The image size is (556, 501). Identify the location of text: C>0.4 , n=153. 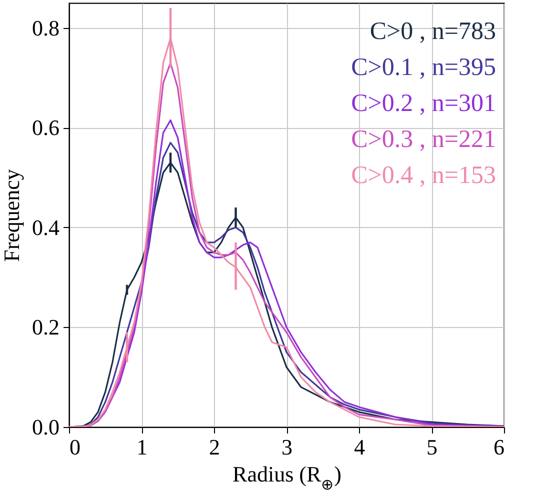
(423, 175).